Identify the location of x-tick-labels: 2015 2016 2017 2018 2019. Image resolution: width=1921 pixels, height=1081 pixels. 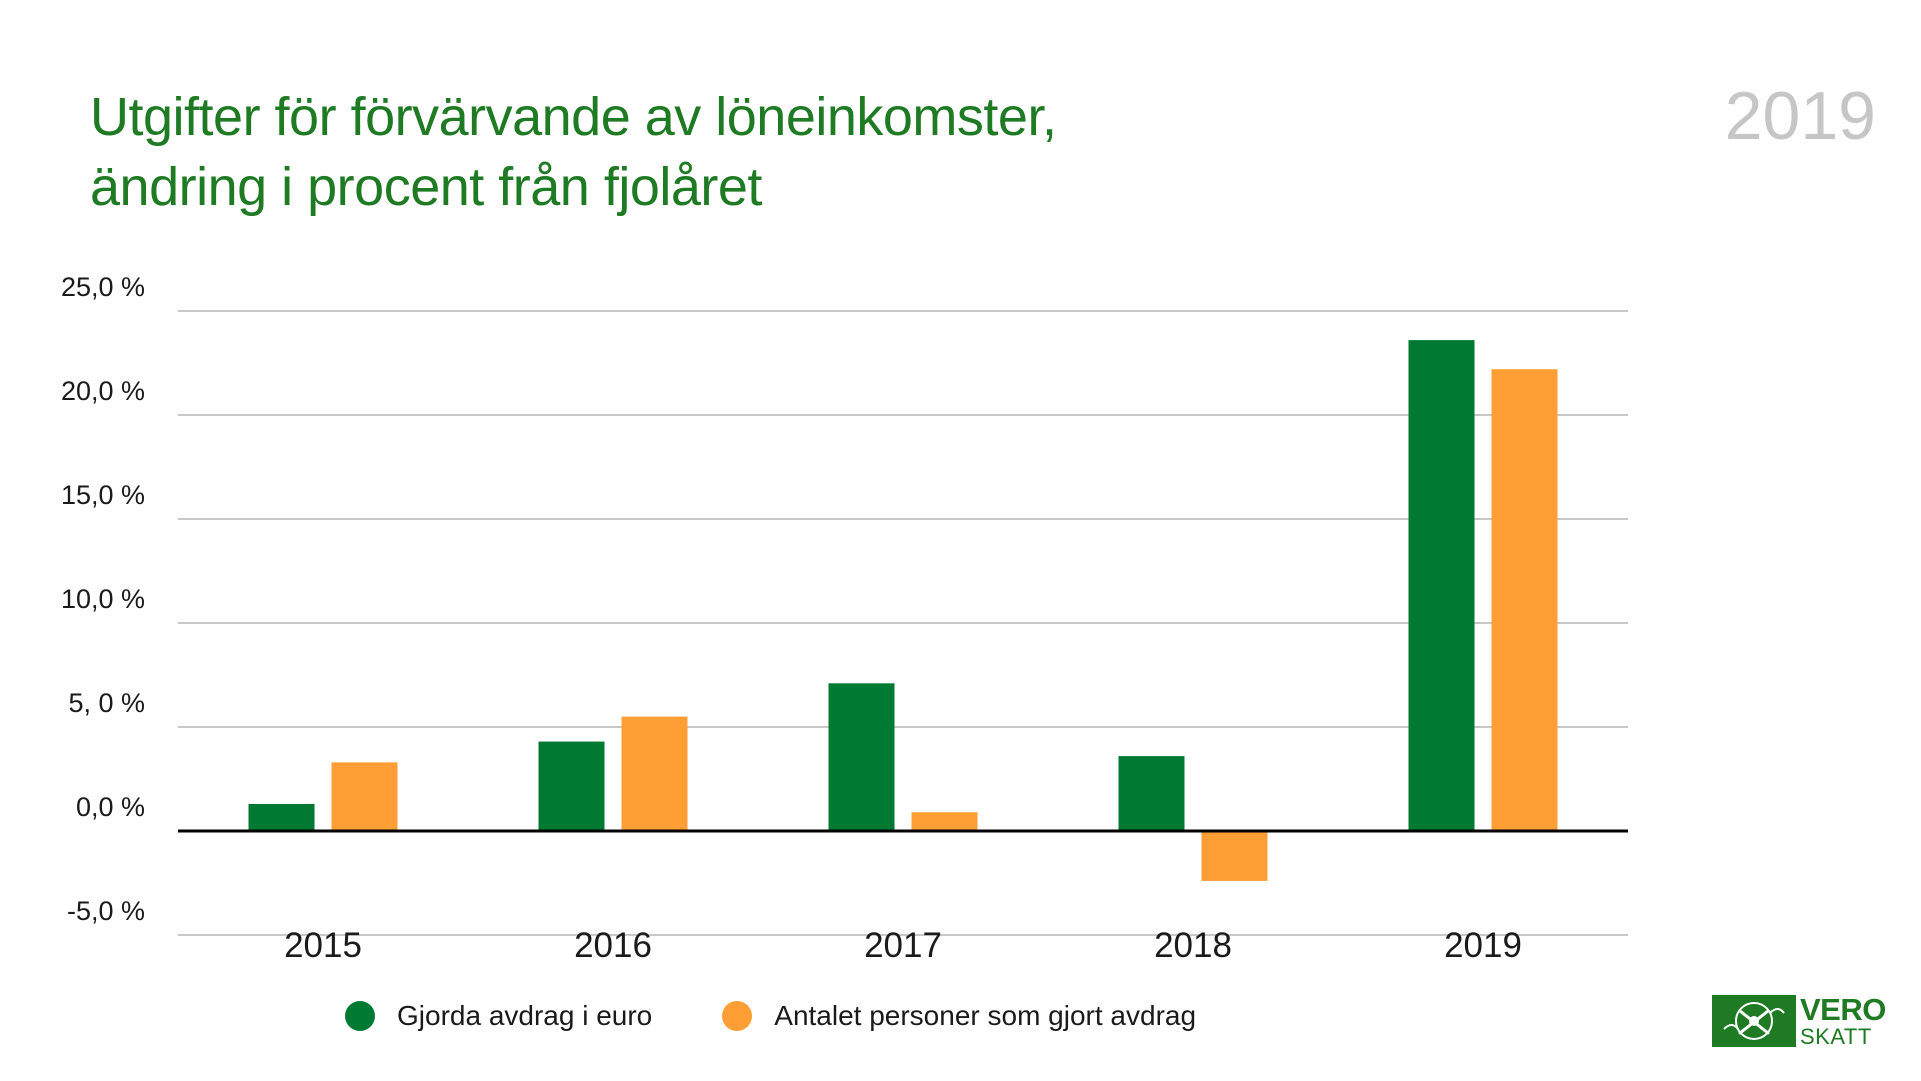
(903, 945).